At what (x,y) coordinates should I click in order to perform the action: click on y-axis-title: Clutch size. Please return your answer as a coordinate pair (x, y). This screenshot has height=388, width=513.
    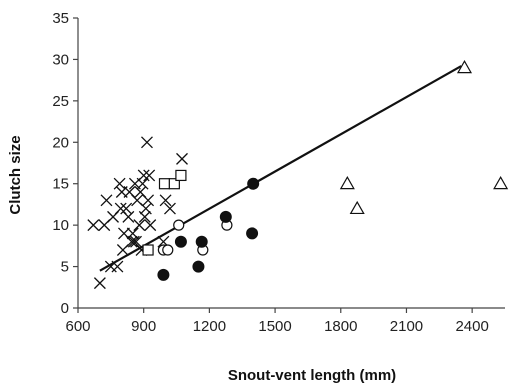
    Looking at the image, I should click on (15, 174).